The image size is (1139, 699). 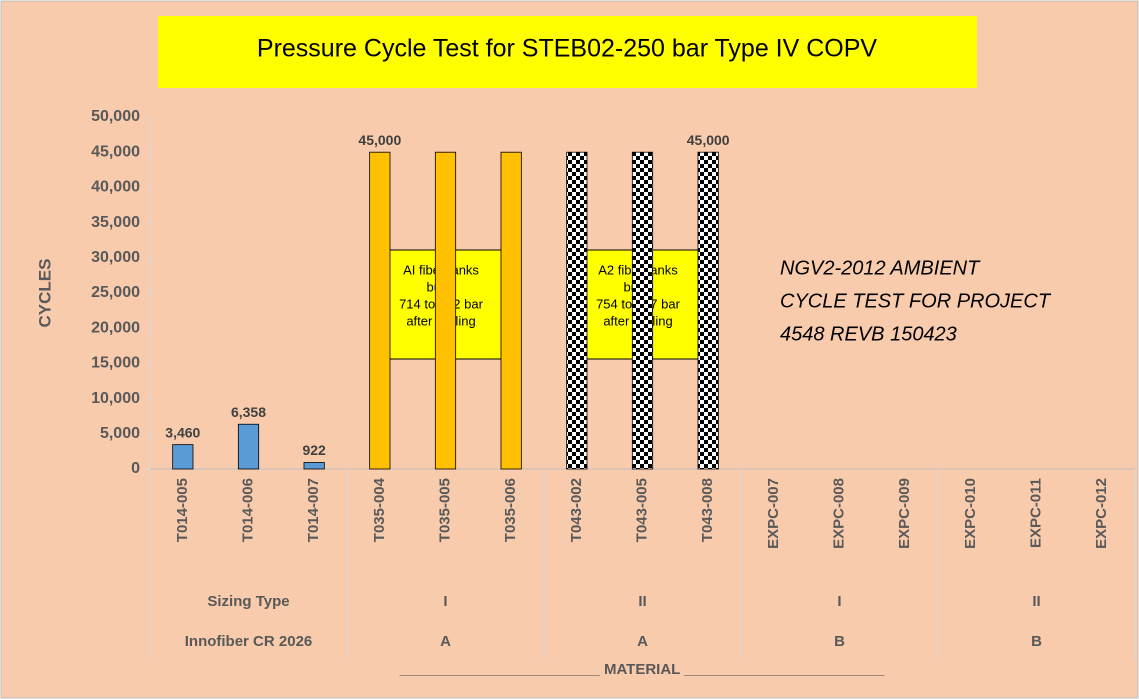 What do you see at coordinates (510, 510) in the screenshot?
I see `x-tick-label: T035-006` at bounding box center [510, 510].